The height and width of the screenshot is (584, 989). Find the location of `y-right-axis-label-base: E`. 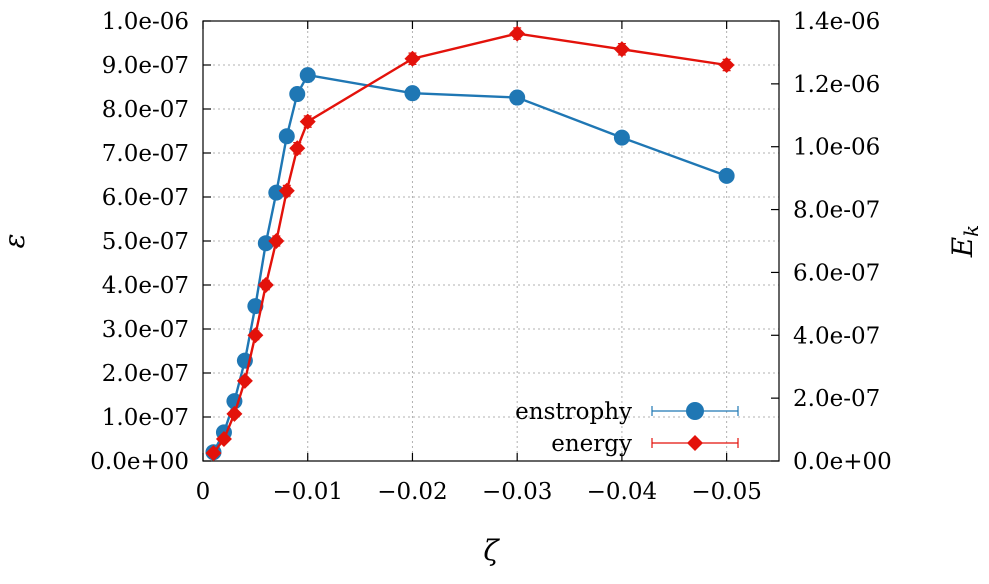

y-right-axis-label-base: E is located at coordinates (962, 247).